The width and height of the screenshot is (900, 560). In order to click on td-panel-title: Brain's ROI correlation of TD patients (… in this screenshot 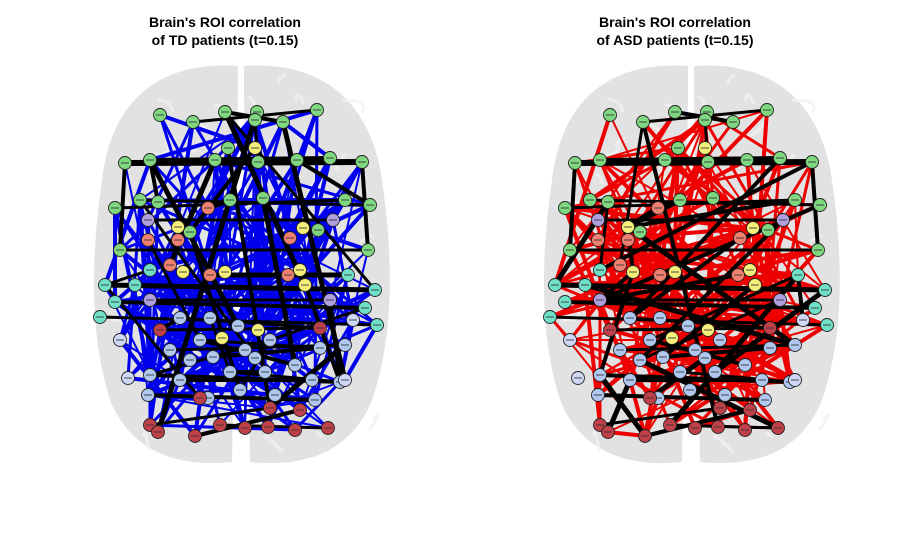, I will do `click(225, 31)`.